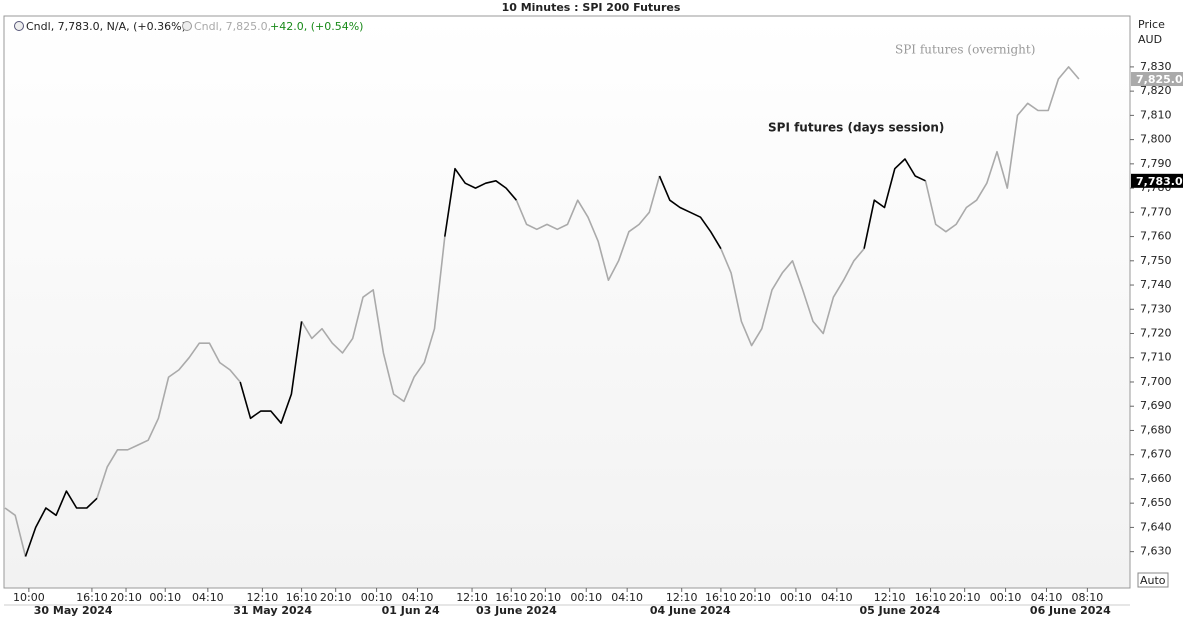 This screenshot has height=619, width=1183. What do you see at coordinates (1156, 357) in the screenshot?
I see `y-tick-label: 7,710` at bounding box center [1156, 357].